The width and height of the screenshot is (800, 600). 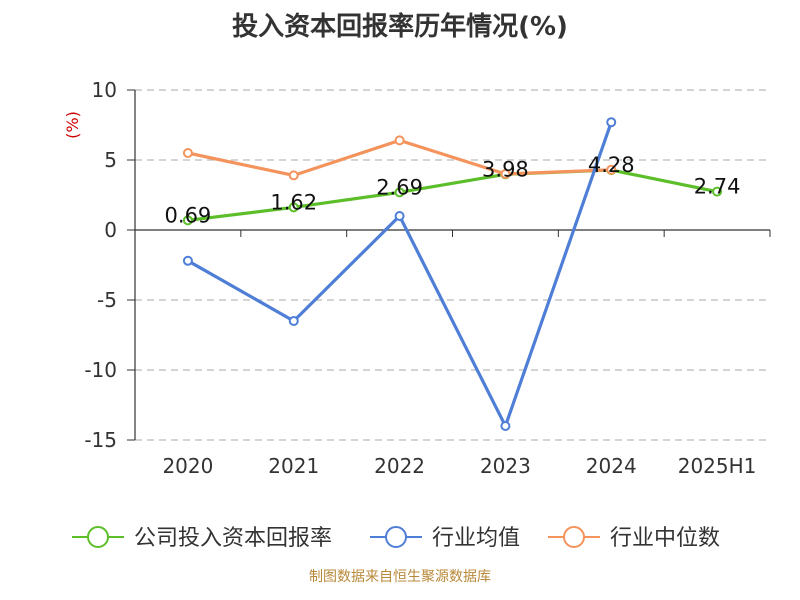 I want to click on y-tick-label: 0, so click(x=110, y=230).